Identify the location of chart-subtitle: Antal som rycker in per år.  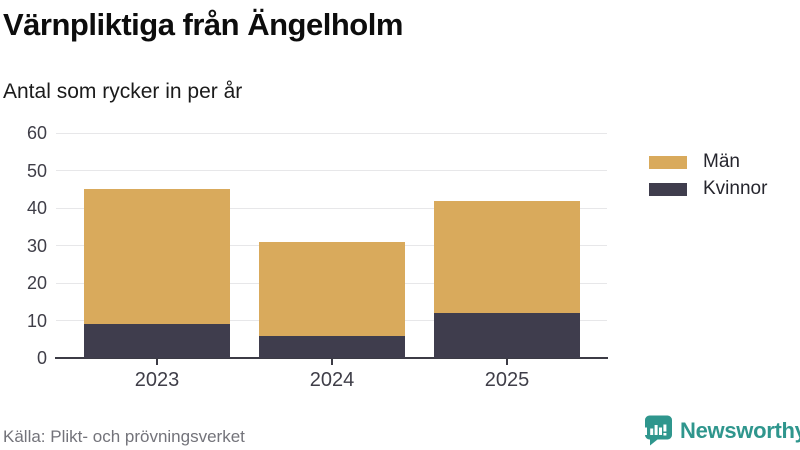
(123, 91).